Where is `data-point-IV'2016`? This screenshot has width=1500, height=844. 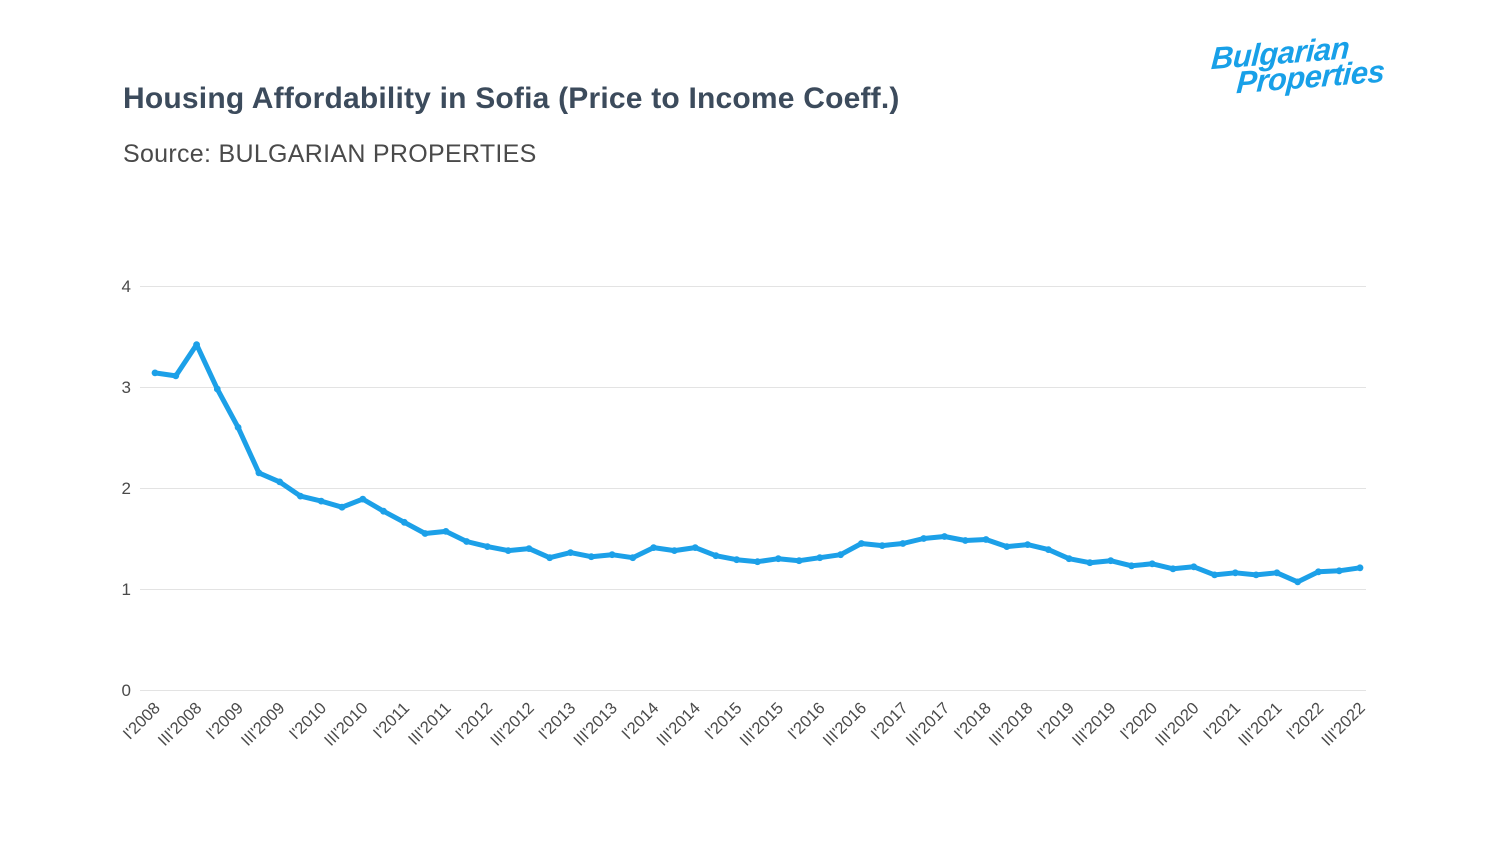
data-point-IV'2016 is located at coordinates (882, 545).